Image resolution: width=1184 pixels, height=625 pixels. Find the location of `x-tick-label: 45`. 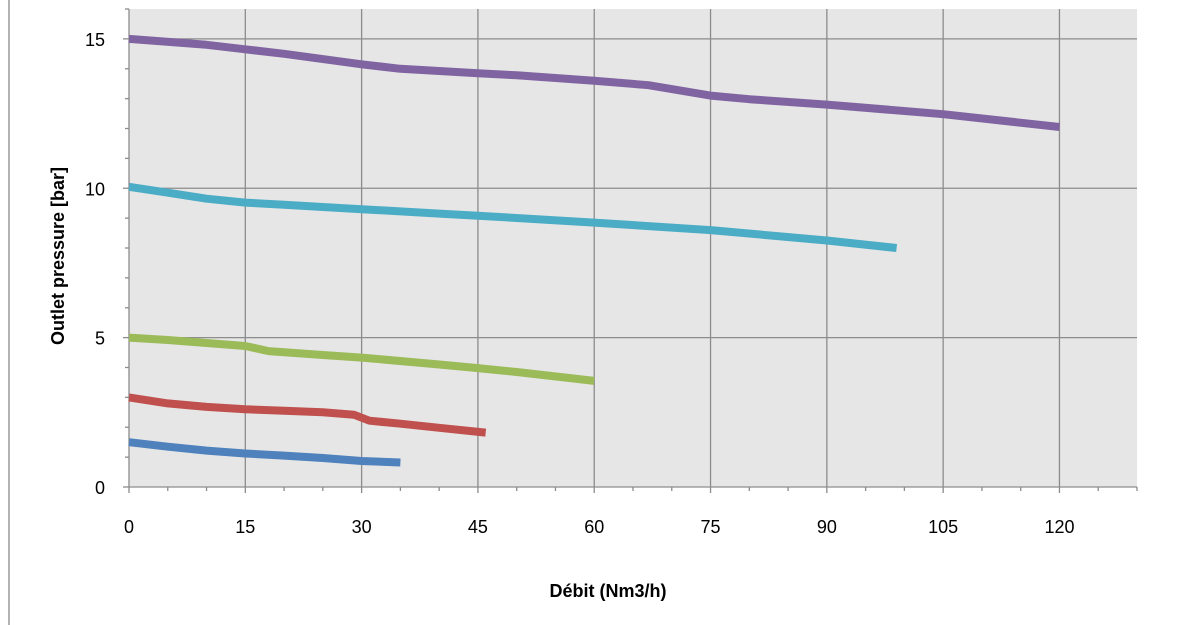

x-tick-label: 45 is located at coordinates (478, 527).